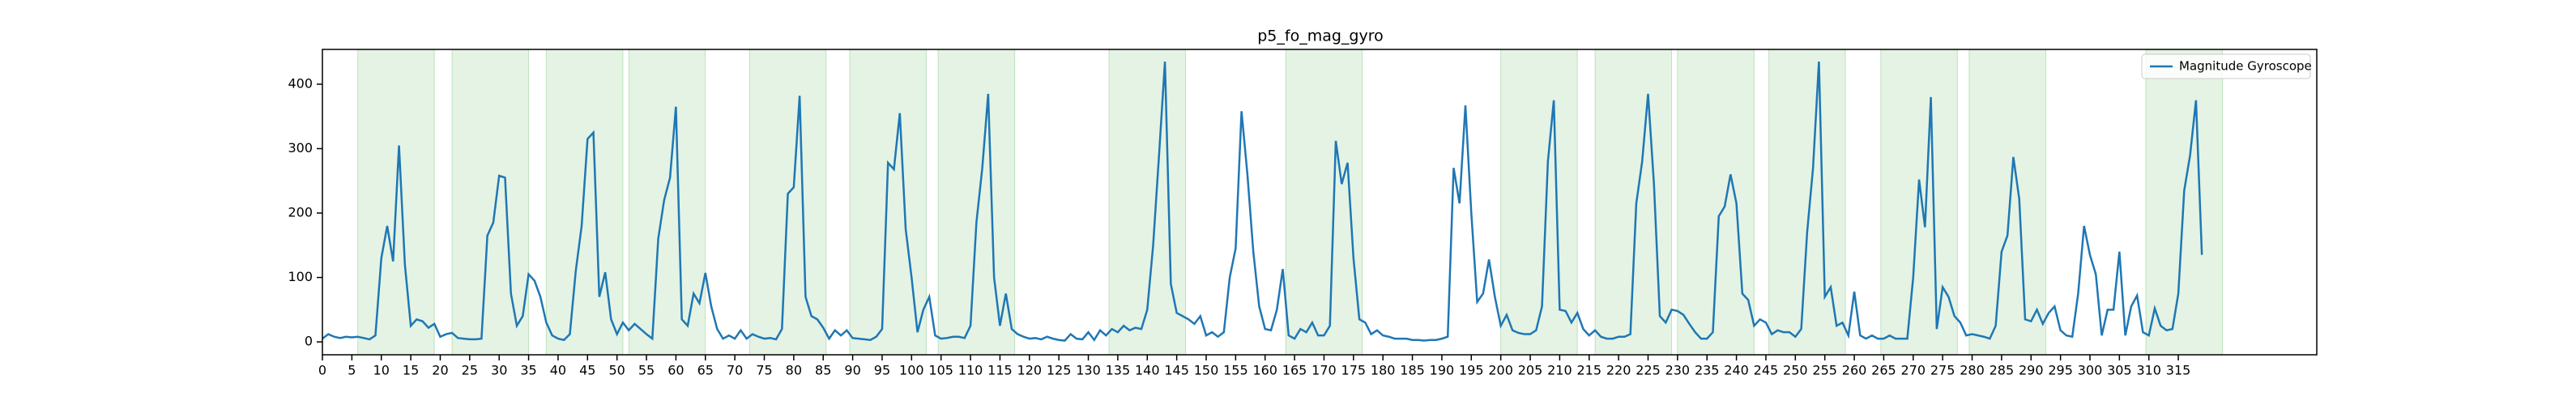 The height and width of the screenshot is (405, 2576). What do you see at coordinates (1942, 370) in the screenshot?
I see `x-tick-label: 275` at bounding box center [1942, 370].